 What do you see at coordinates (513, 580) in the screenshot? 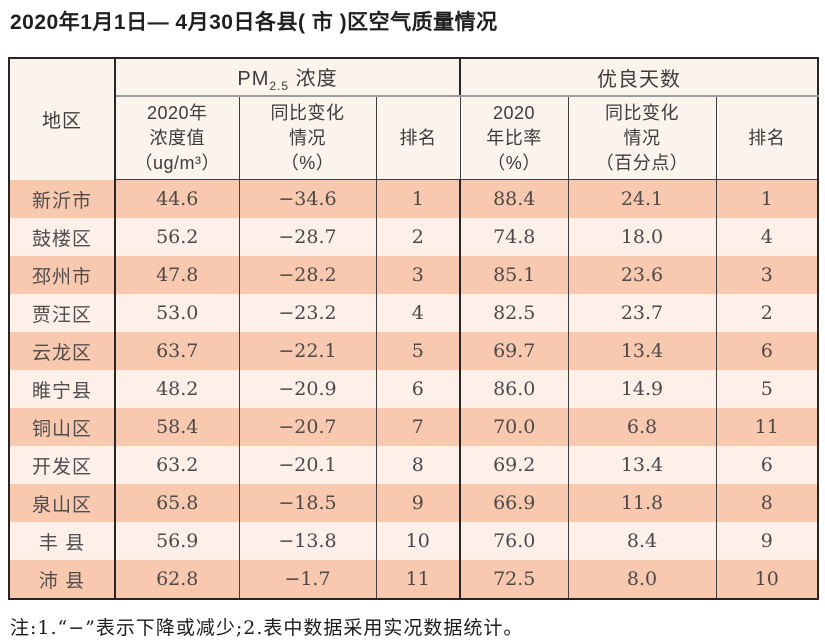
I see `cell-good-ratio: 72.5` at bounding box center [513, 580].